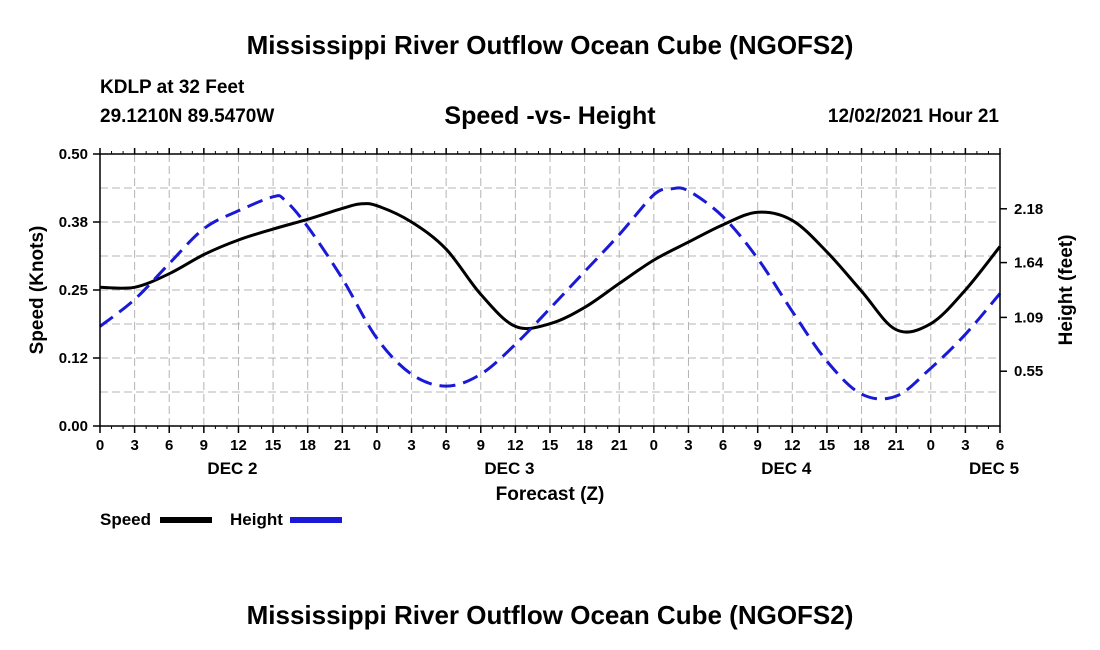 This screenshot has width=1100, height=650. I want to click on y2-tick-label: 2.18, so click(1028, 209).